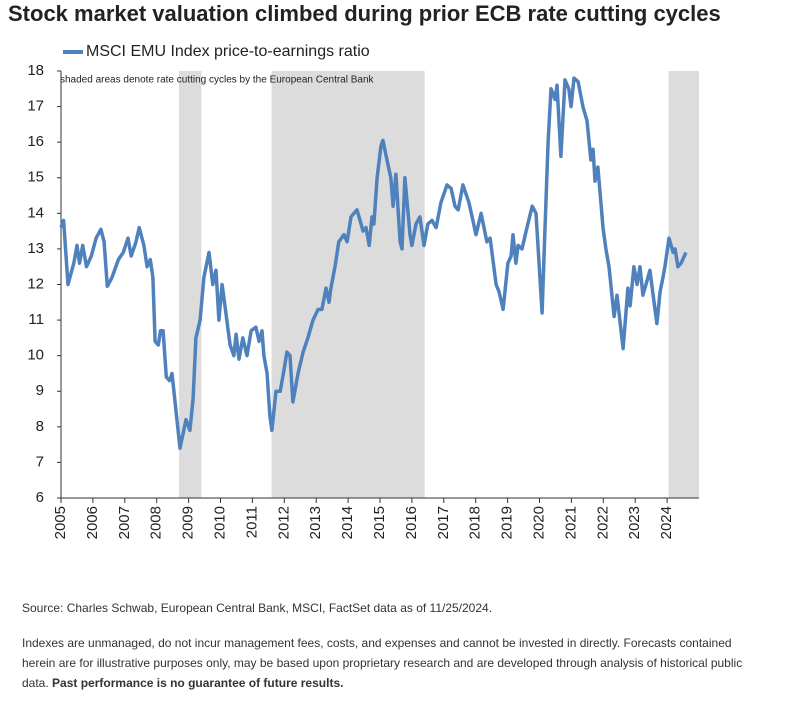 The image size is (785, 705). Describe the element at coordinates (92, 522) in the screenshot. I see `x-tick-label: 2006` at that location.